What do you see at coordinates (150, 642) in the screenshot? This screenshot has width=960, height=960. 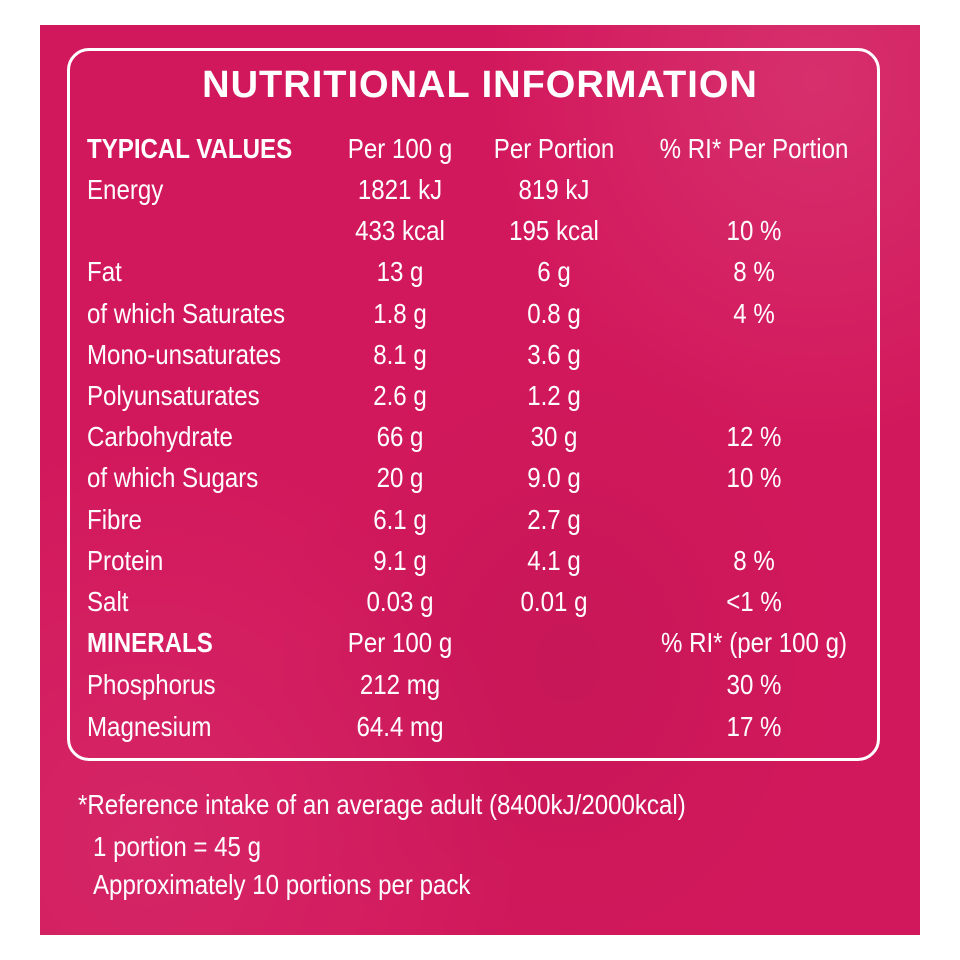 I see `minerals-header-label: MINERALS` at bounding box center [150, 642].